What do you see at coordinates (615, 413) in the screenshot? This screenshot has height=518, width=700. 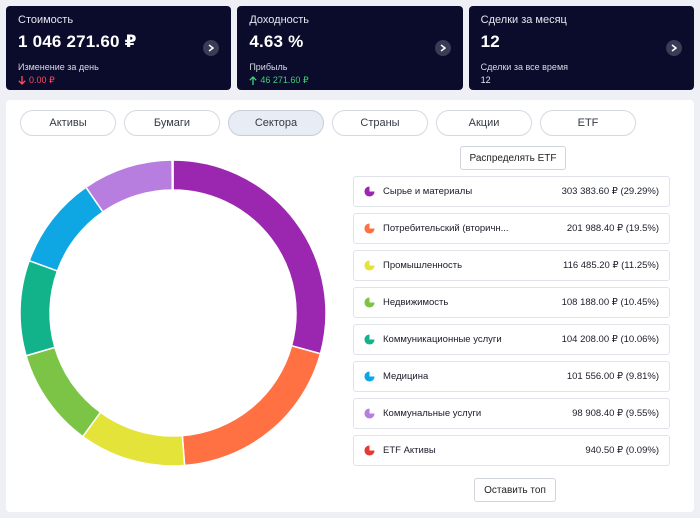 I see `sector-amount: 98 908.40 ₽ (9.55%)` at bounding box center [615, 413].